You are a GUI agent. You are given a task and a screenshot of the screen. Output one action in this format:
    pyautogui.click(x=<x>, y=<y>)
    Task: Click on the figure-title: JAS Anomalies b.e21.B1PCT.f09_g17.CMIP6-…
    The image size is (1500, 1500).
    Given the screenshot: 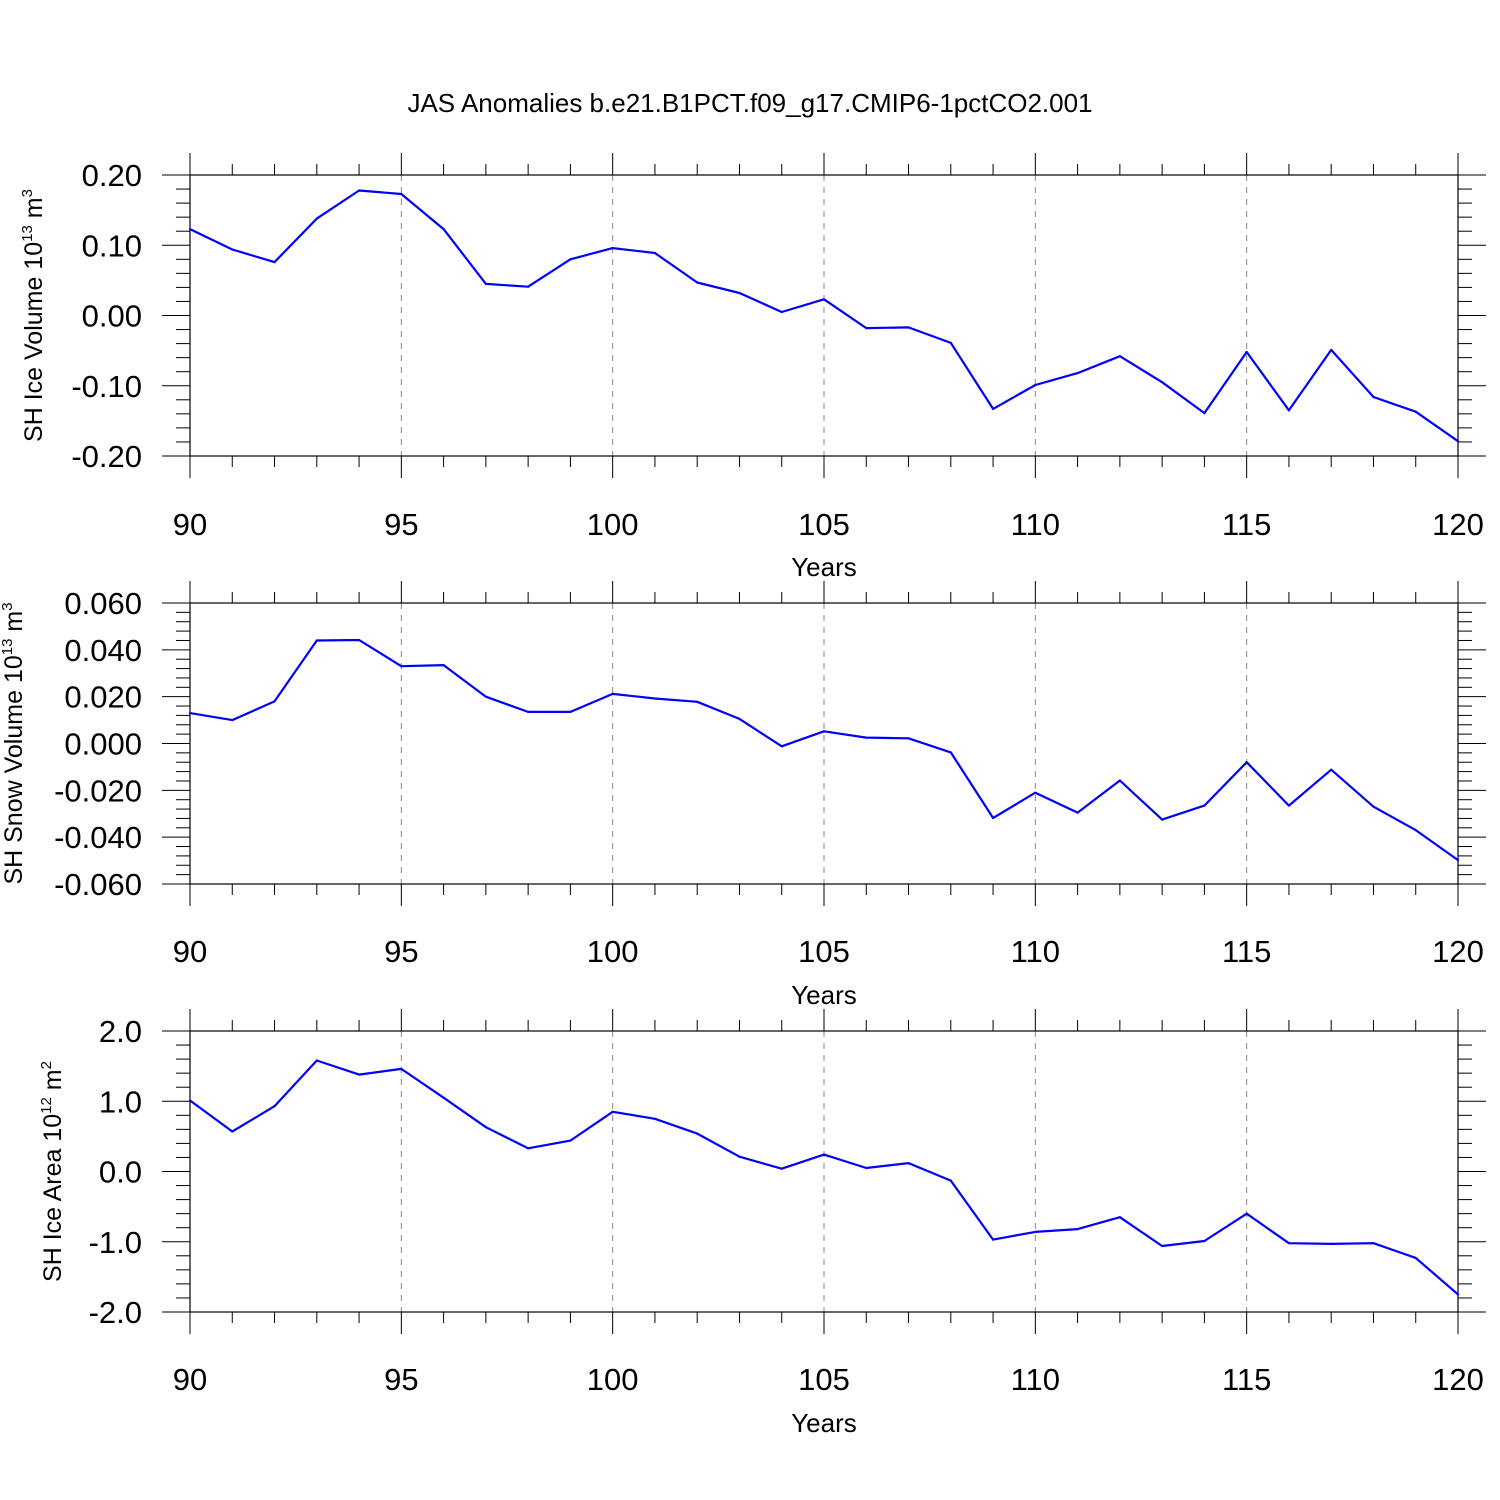 What is the action you would take?
    pyautogui.click(x=749, y=103)
    